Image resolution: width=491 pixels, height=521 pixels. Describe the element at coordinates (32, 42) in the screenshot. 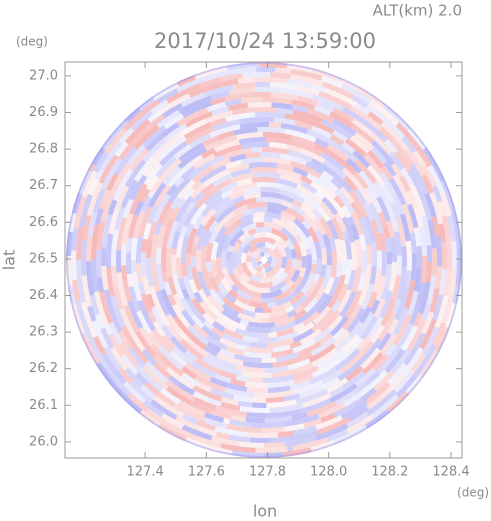

I see `y-unit: (deg)` at that location.